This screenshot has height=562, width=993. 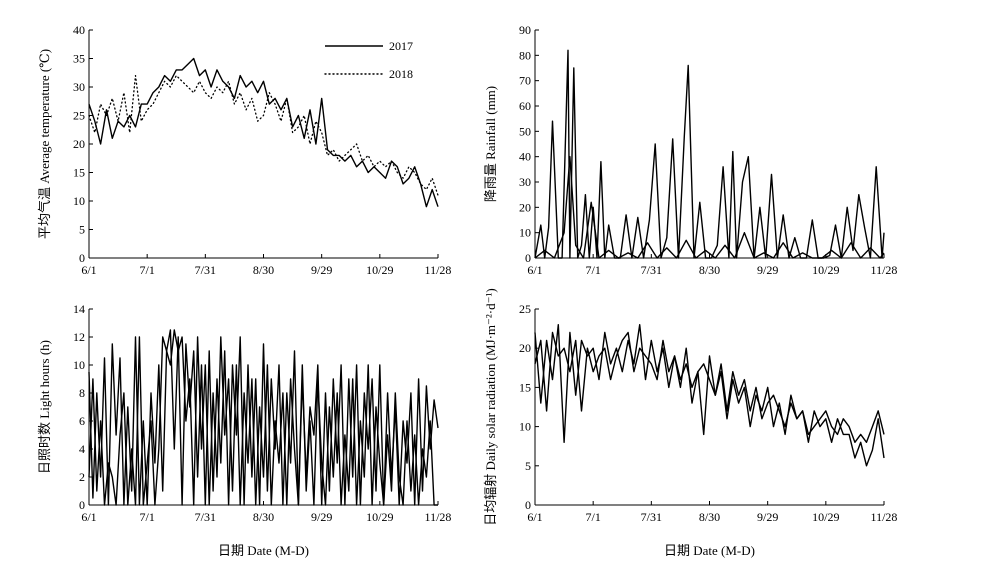 I want to click on legend-label-2017: 2017, so click(x=401, y=46).